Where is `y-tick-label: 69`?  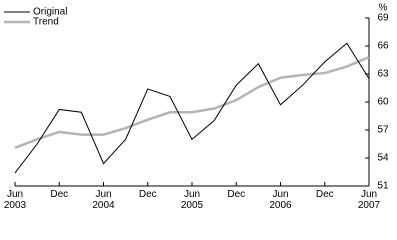
y-tick-label: 69 is located at coordinates (383, 18).